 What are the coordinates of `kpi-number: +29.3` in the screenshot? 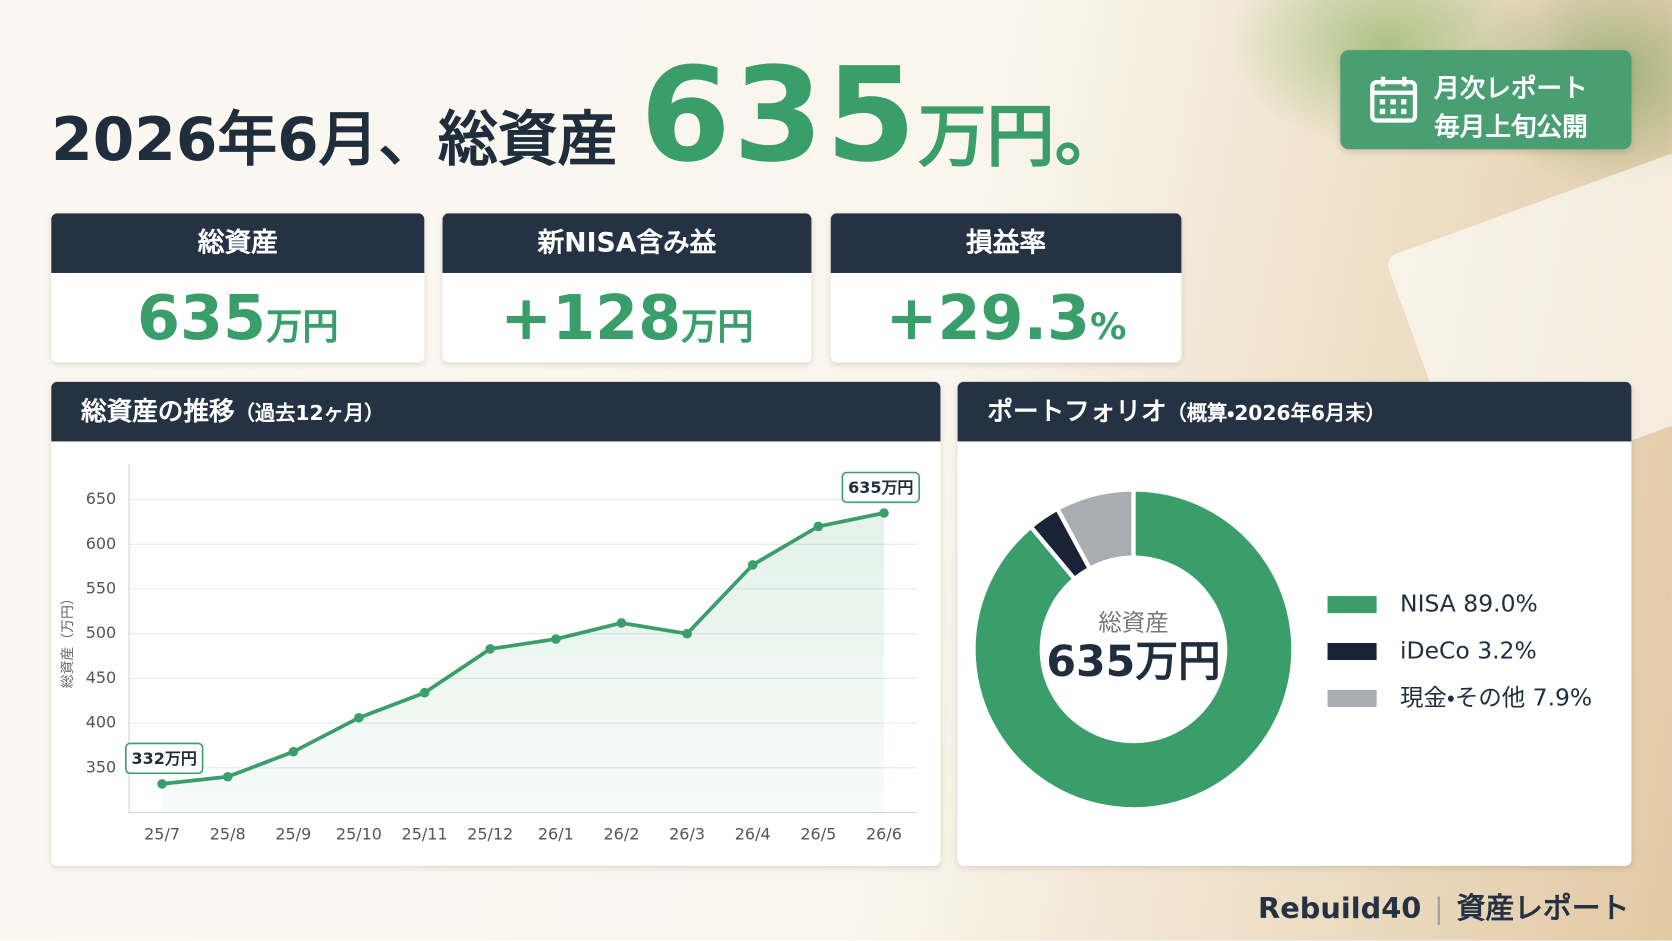 It's located at (988, 318).